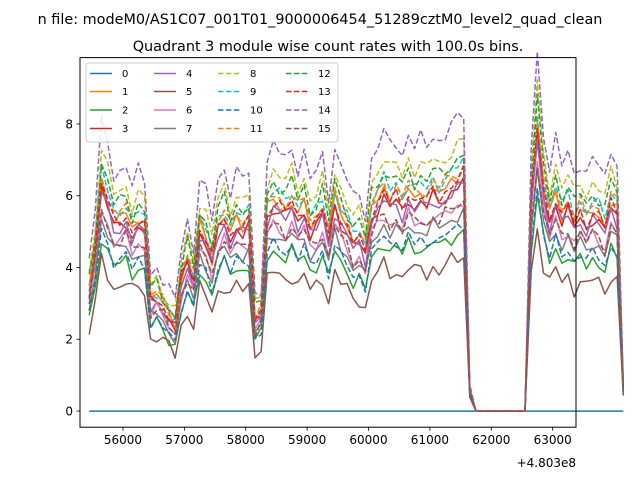 This screenshot has width=640, height=480. Describe the element at coordinates (307, 440) in the screenshot. I see `x-tick-label: 59000` at that location.